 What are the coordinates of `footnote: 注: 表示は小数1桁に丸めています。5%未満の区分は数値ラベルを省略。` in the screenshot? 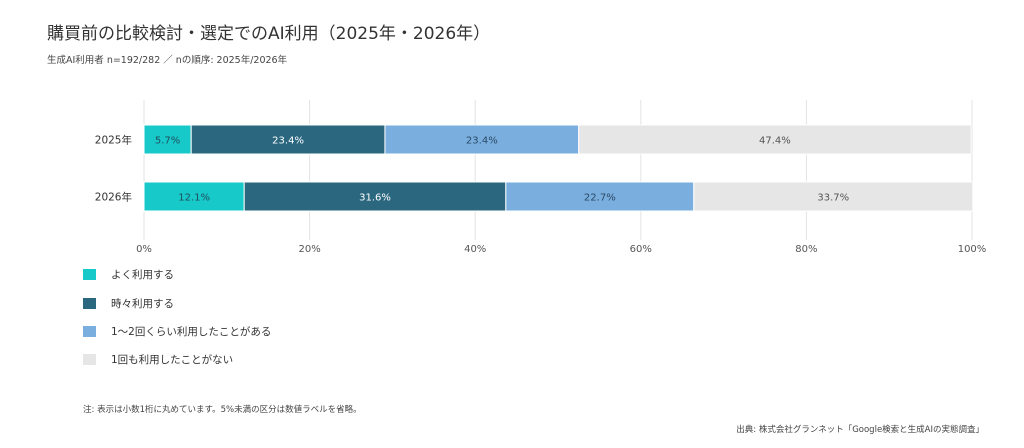 It's located at (222, 410).